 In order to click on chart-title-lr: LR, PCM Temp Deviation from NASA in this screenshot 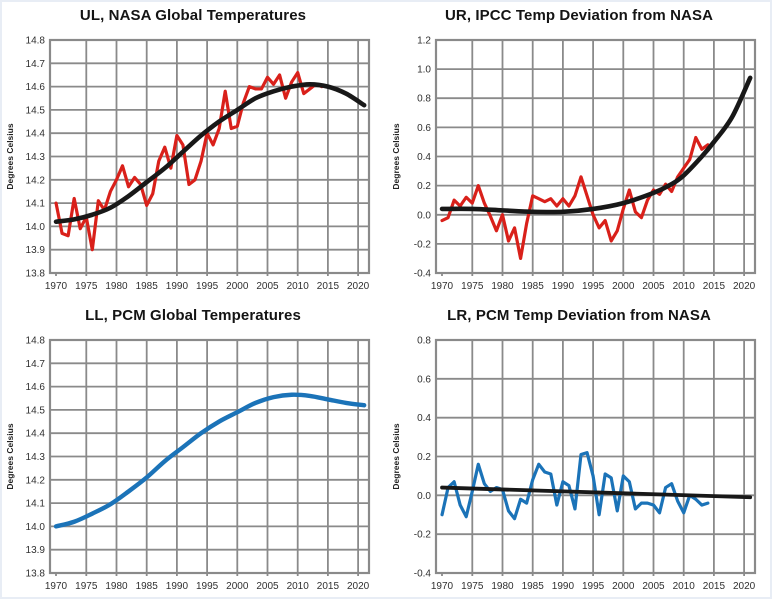, I will do `click(579, 315)`.